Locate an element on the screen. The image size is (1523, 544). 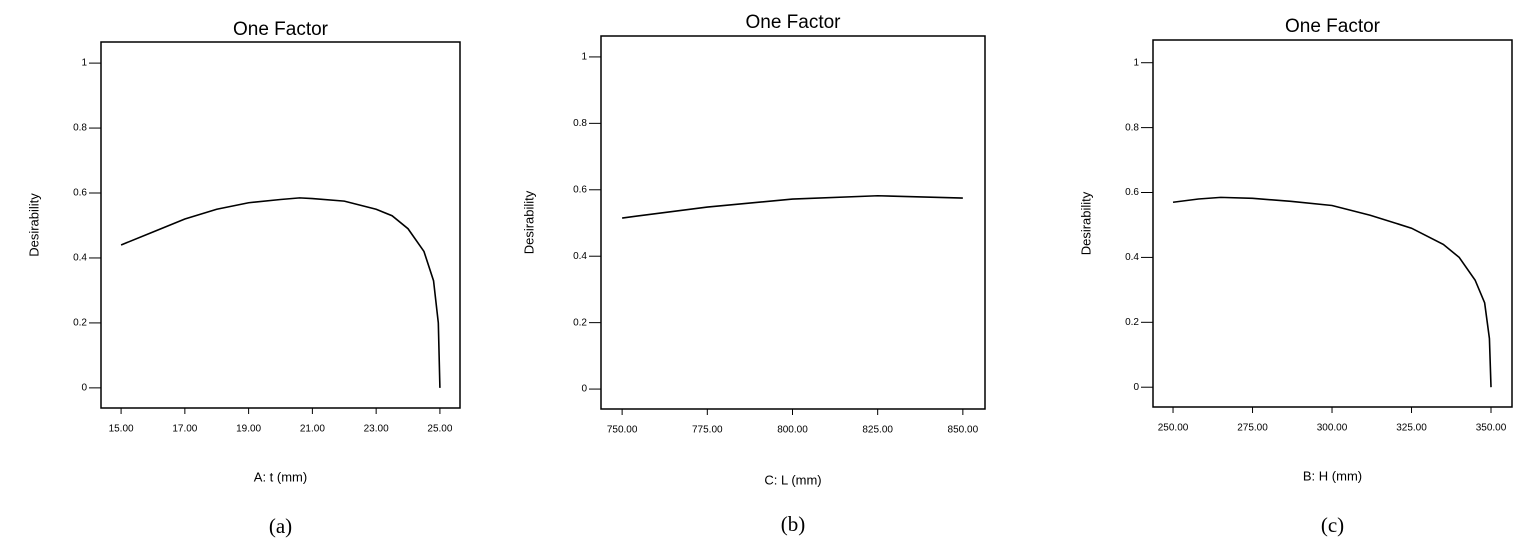
x-tick-label: 275.00 is located at coordinates (1252, 428).